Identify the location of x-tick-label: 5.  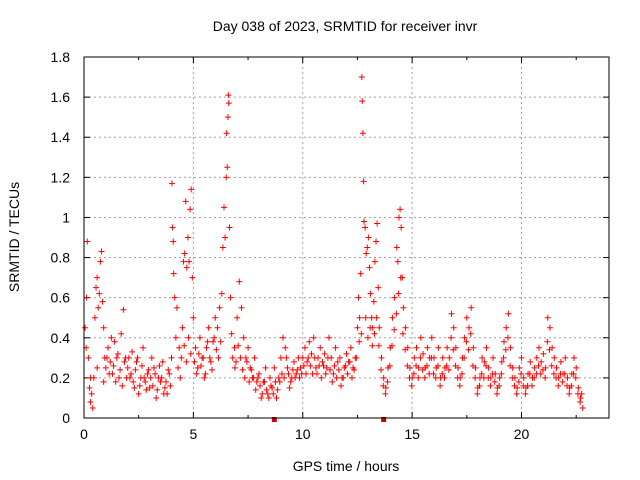
(193, 434).